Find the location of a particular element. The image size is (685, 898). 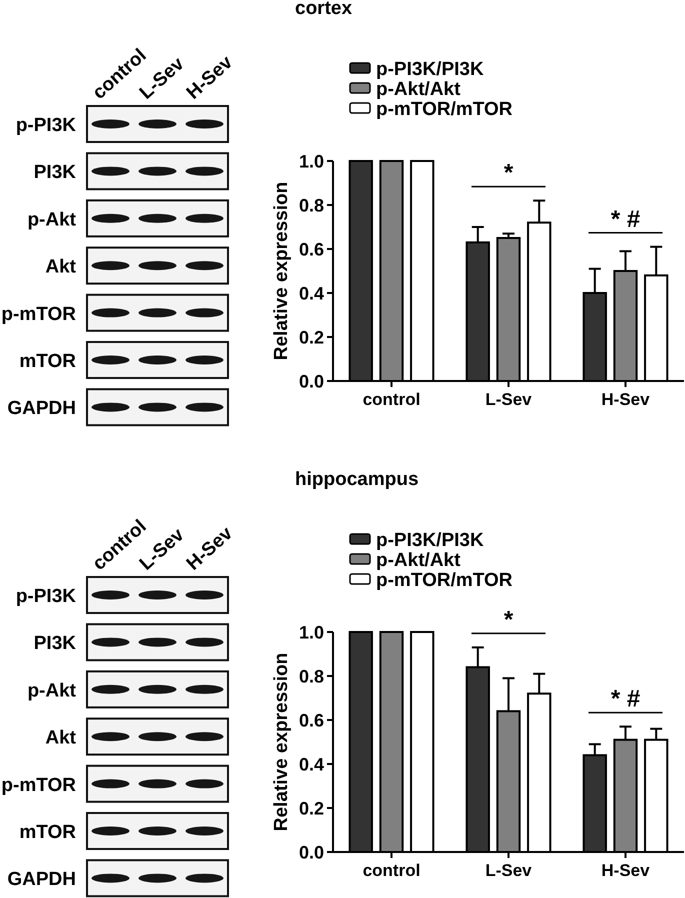

chart-title: hippocampus is located at coordinates (357, 479).